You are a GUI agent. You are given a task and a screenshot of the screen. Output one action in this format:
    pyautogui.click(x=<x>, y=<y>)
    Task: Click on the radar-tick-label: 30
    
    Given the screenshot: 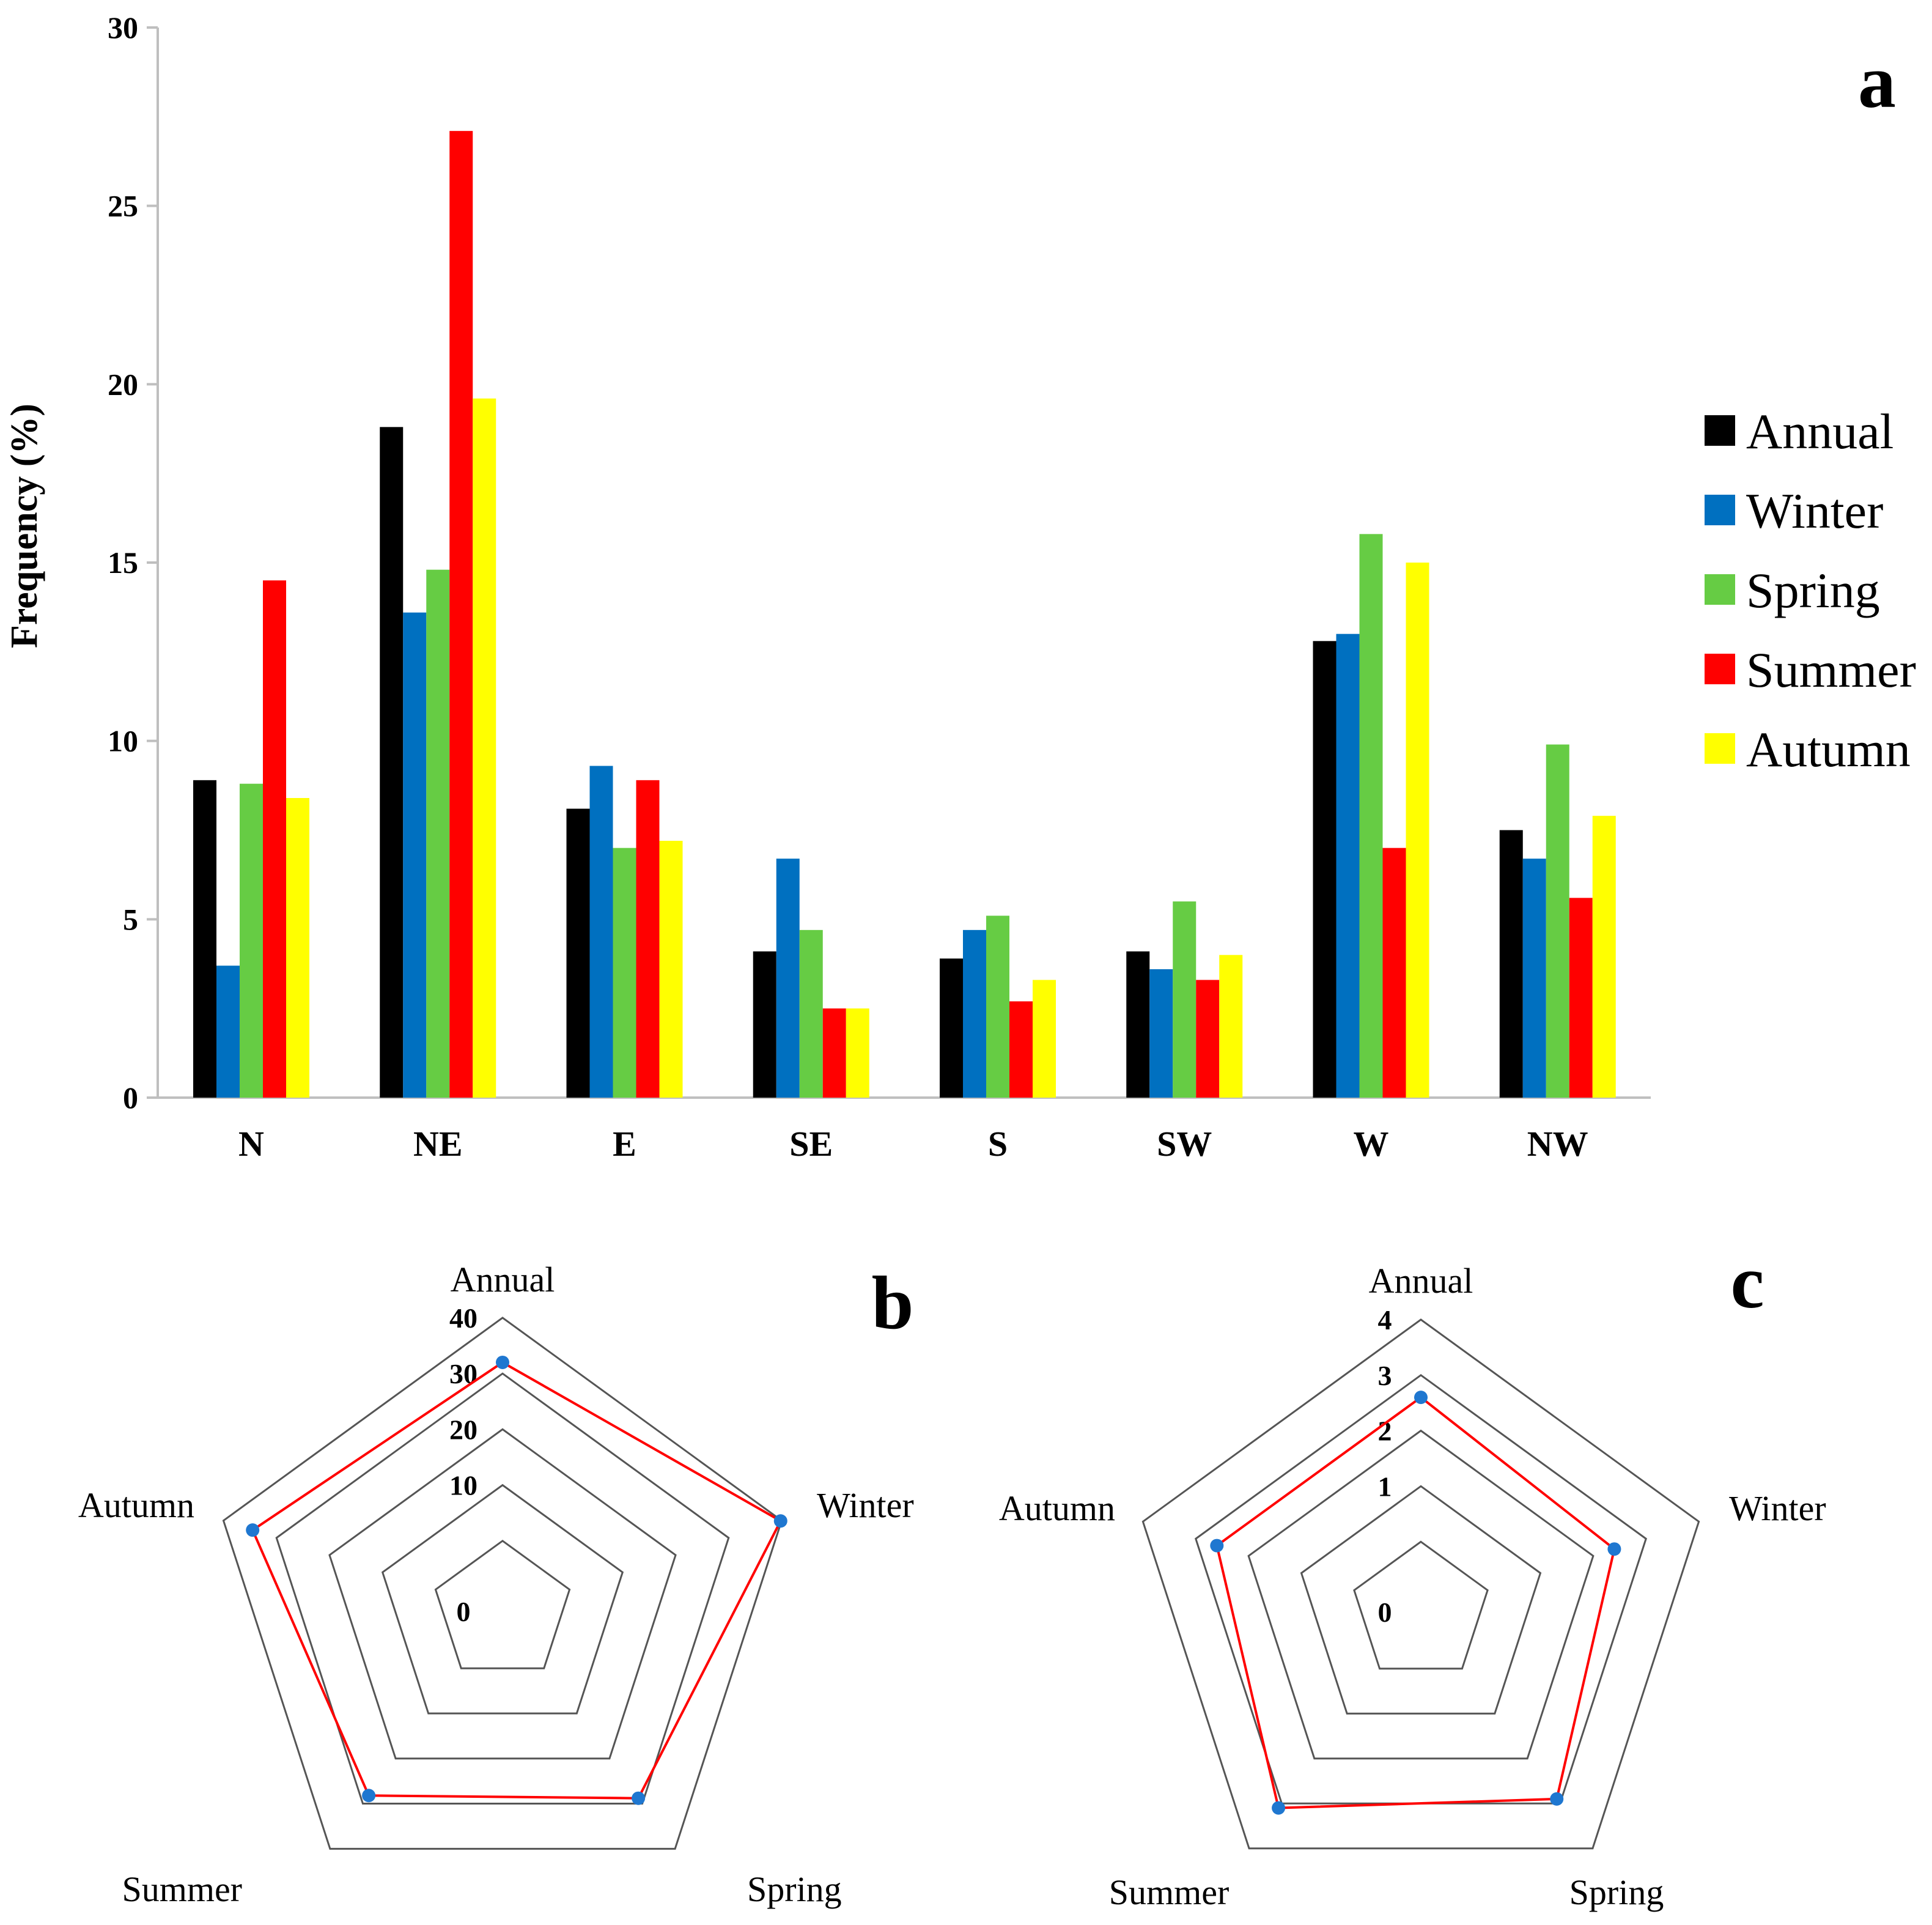 What is the action you would take?
    pyautogui.click(x=463, y=1373)
    